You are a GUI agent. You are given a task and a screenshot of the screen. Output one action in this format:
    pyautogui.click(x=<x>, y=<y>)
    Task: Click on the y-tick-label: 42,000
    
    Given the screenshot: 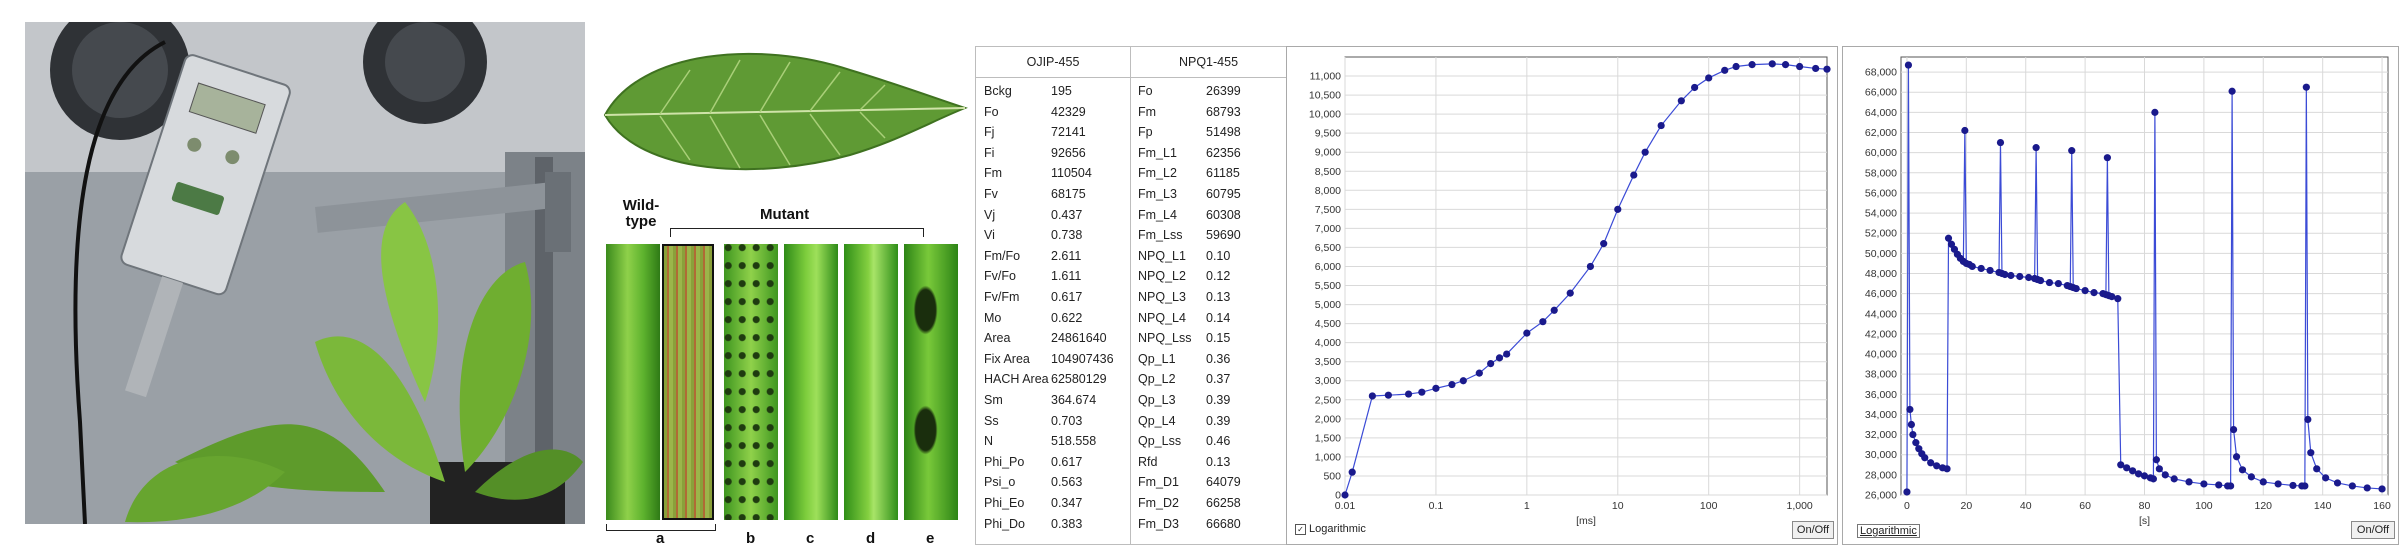 What is the action you would take?
    pyautogui.click(x=1881, y=334)
    